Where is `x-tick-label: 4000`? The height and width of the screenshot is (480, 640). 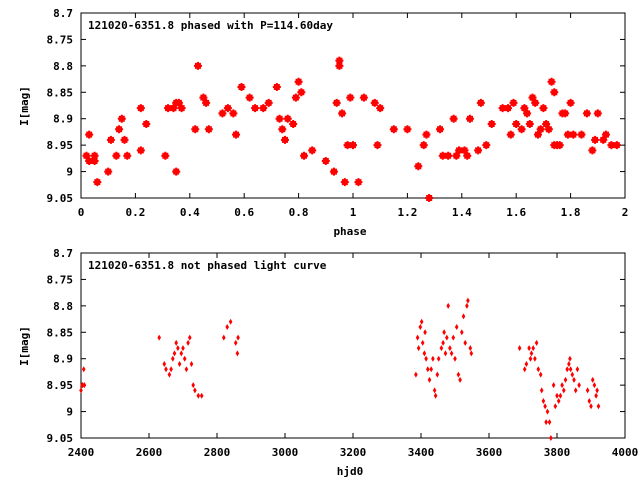 x-tick-label: 4000 is located at coordinates (625, 452).